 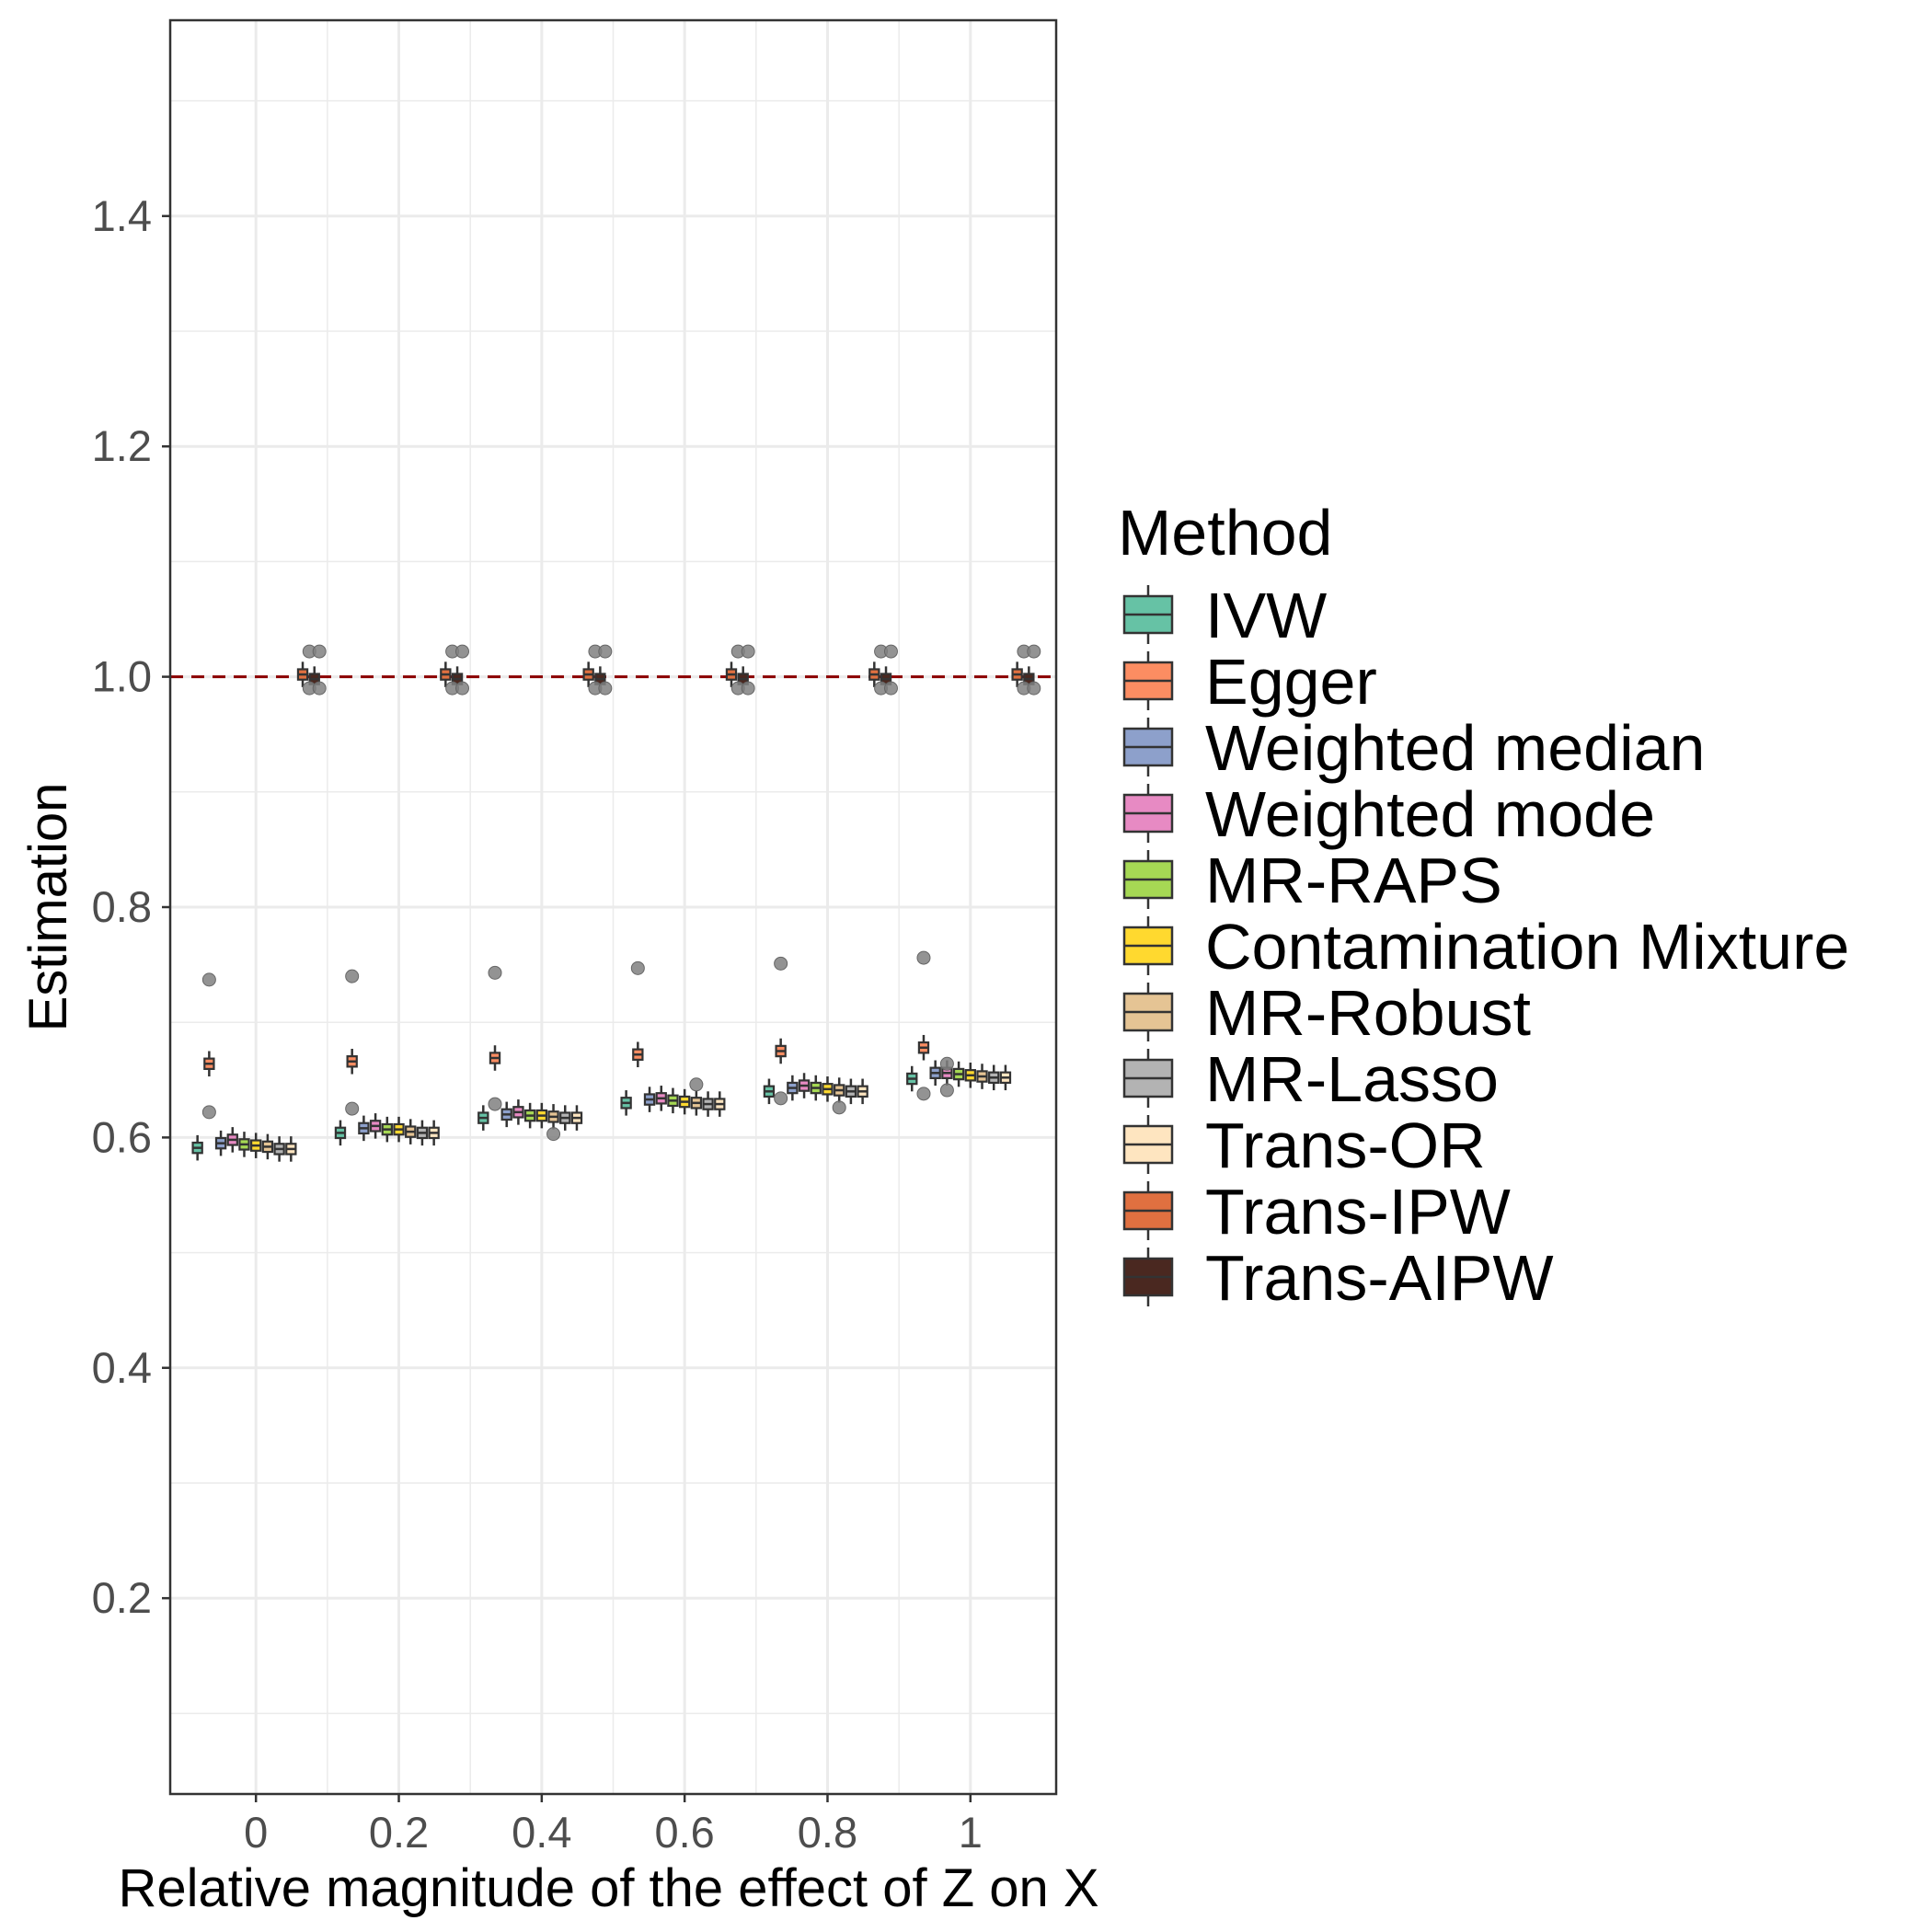 What do you see at coordinates (1345, 1145) in the screenshot?
I see `legend-label: Trans-OR` at bounding box center [1345, 1145].